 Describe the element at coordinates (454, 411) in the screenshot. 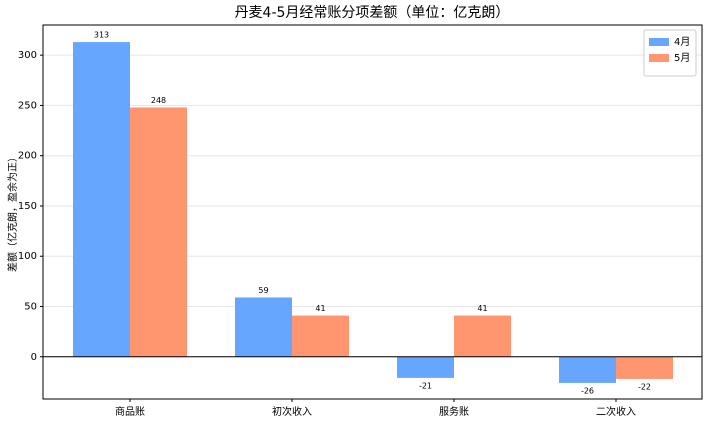

I see `x-tick-label: 服务账` at that location.